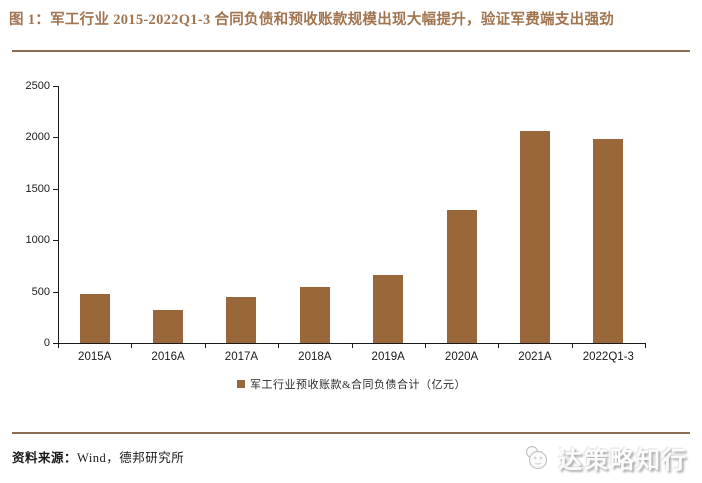  I want to click on bar-2019A, so click(388, 308).